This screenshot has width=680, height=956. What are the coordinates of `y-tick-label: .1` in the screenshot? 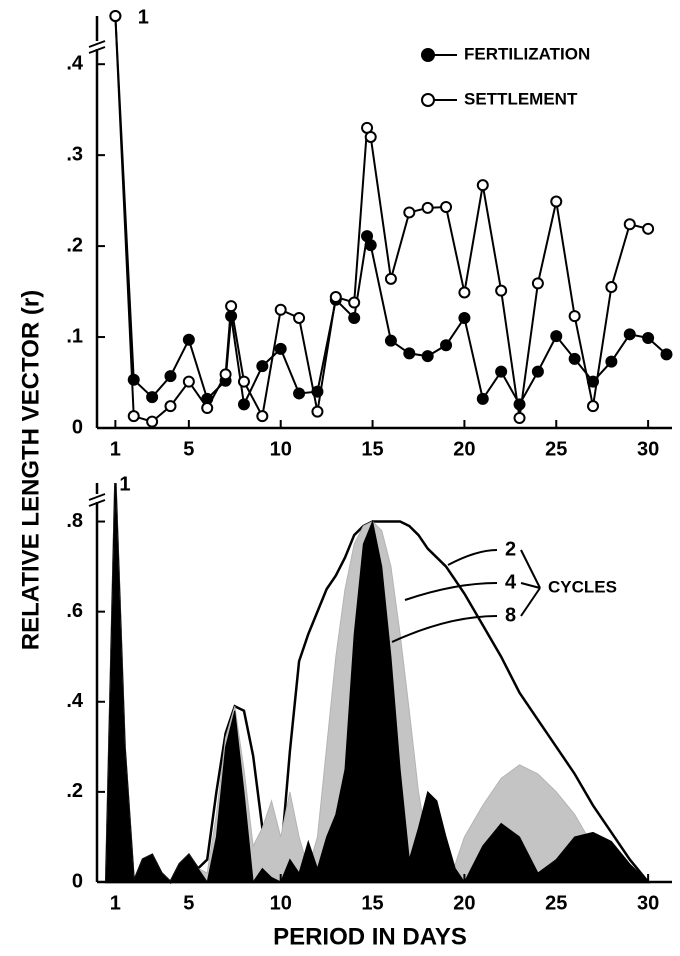 It's located at (74, 336).